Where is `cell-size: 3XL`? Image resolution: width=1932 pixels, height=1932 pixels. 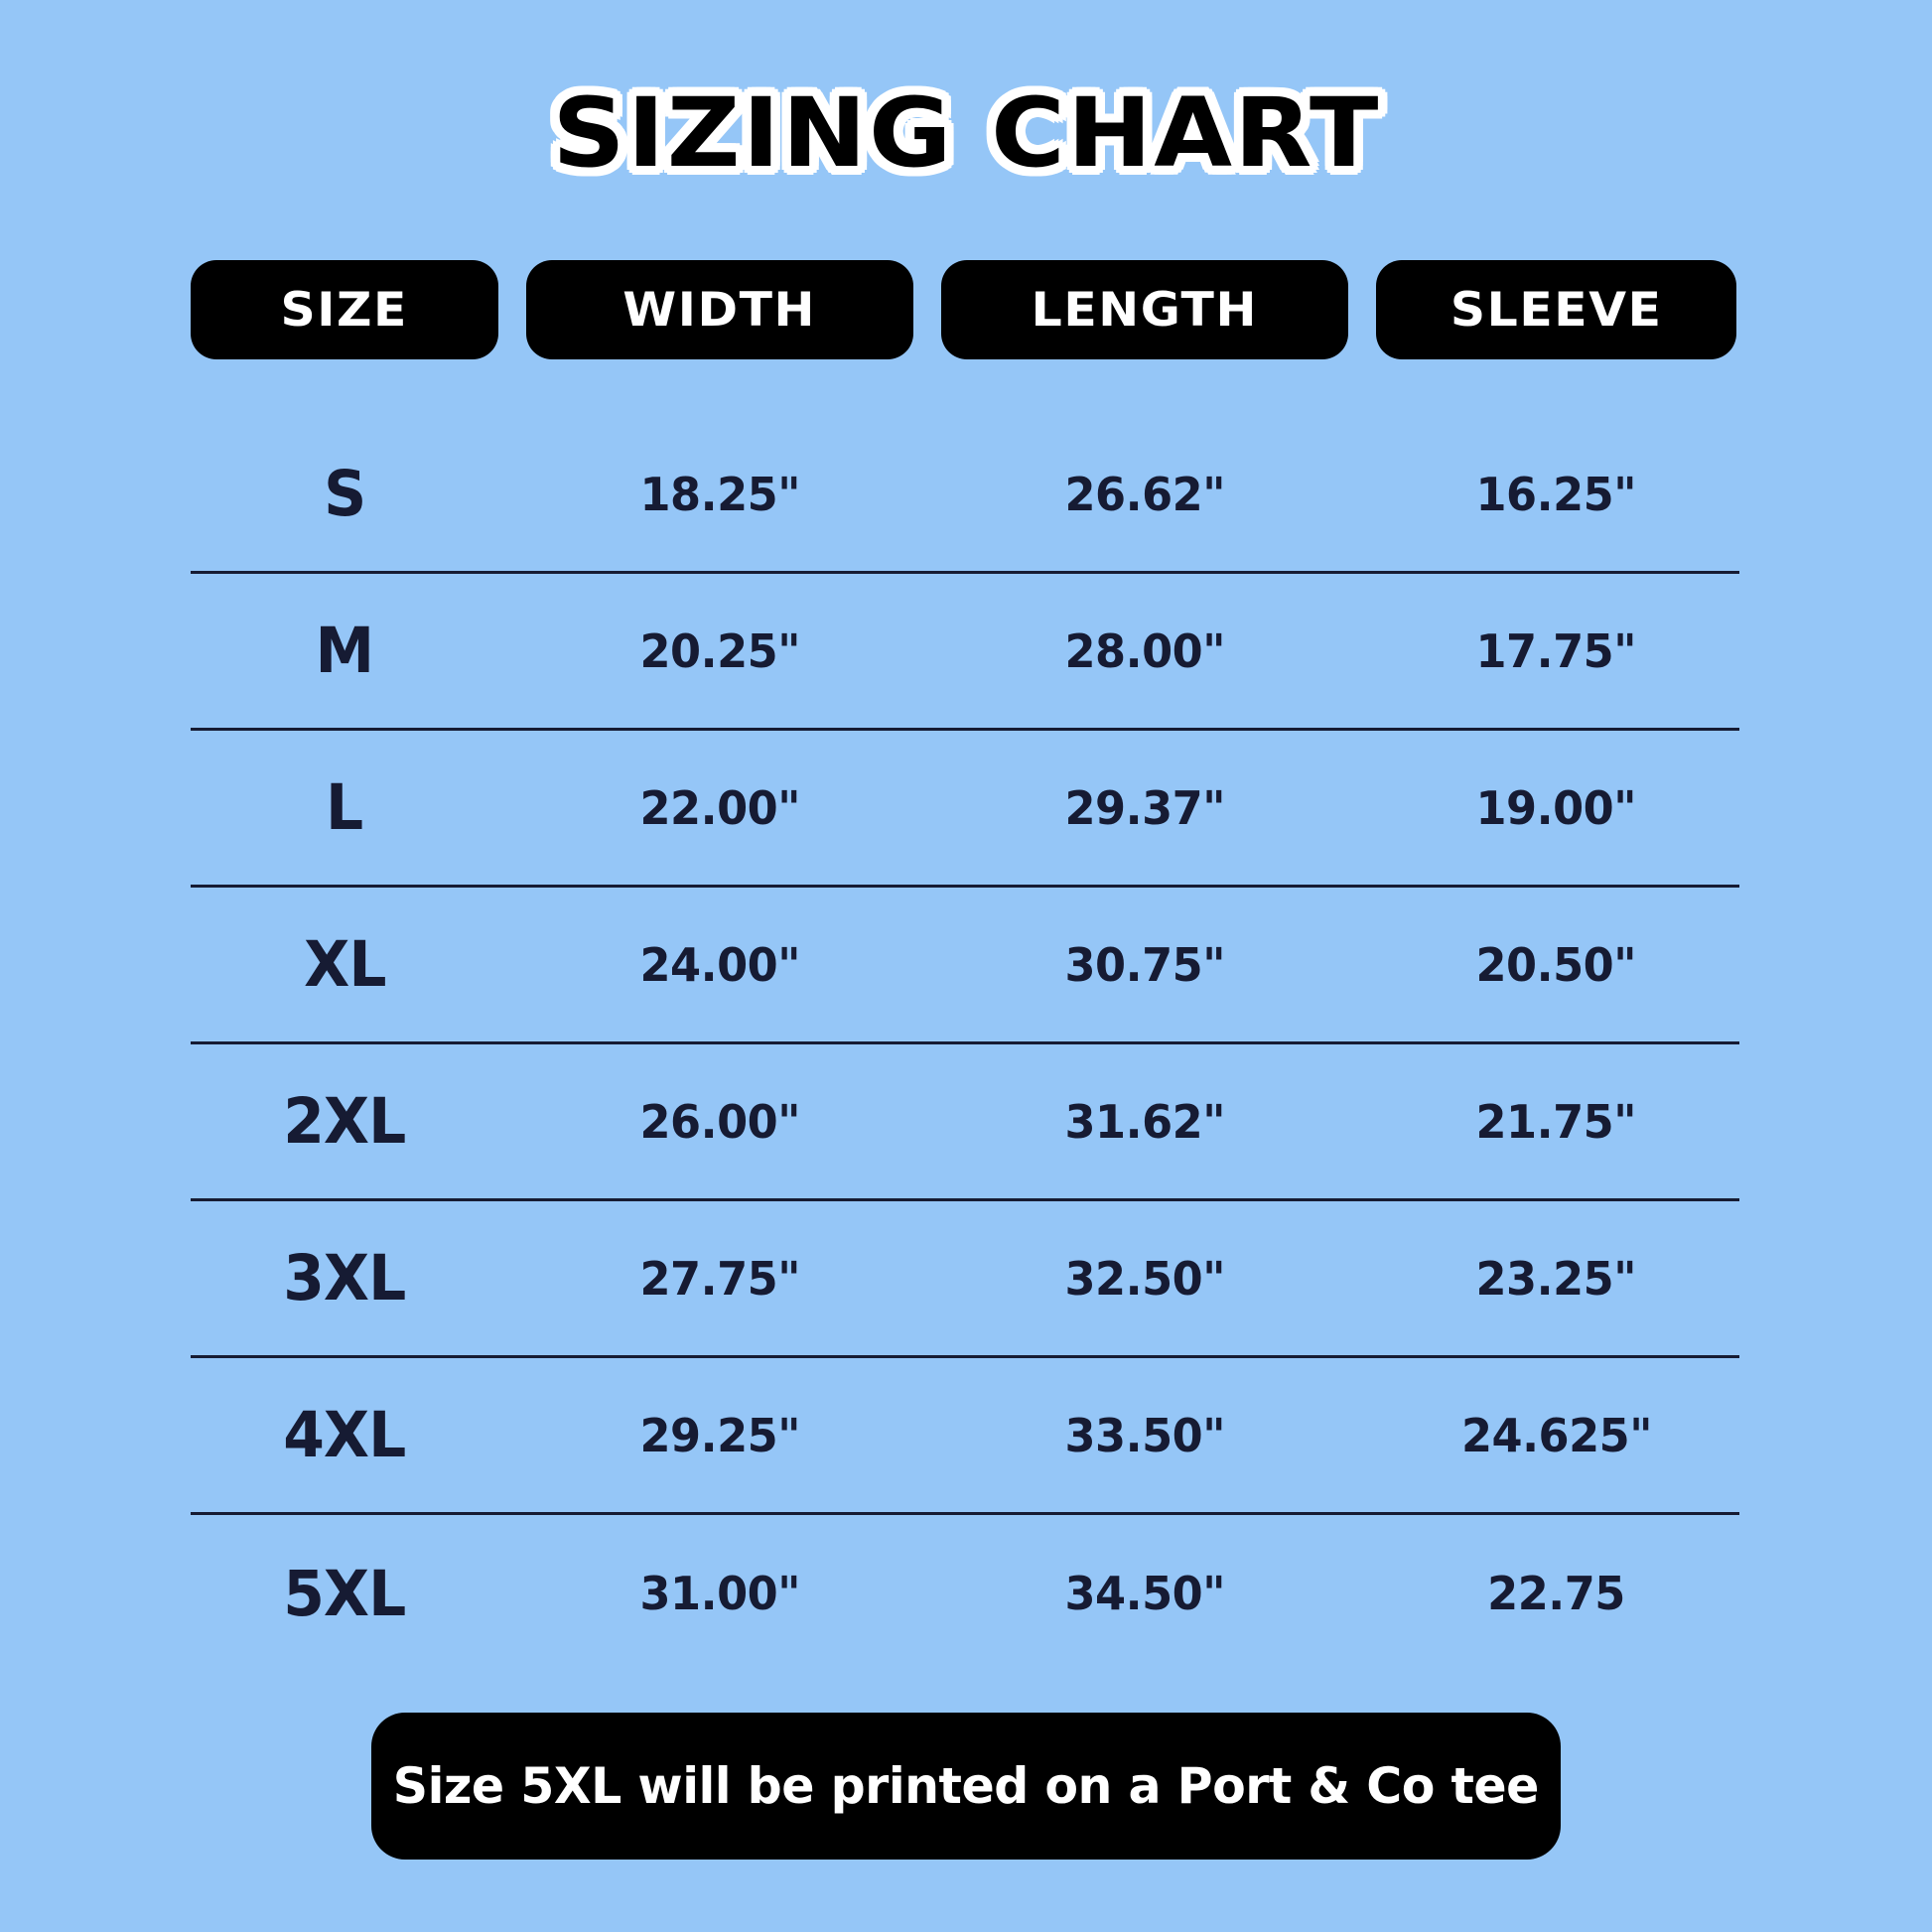
cell-size: 3XL is located at coordinates (344, 1278).